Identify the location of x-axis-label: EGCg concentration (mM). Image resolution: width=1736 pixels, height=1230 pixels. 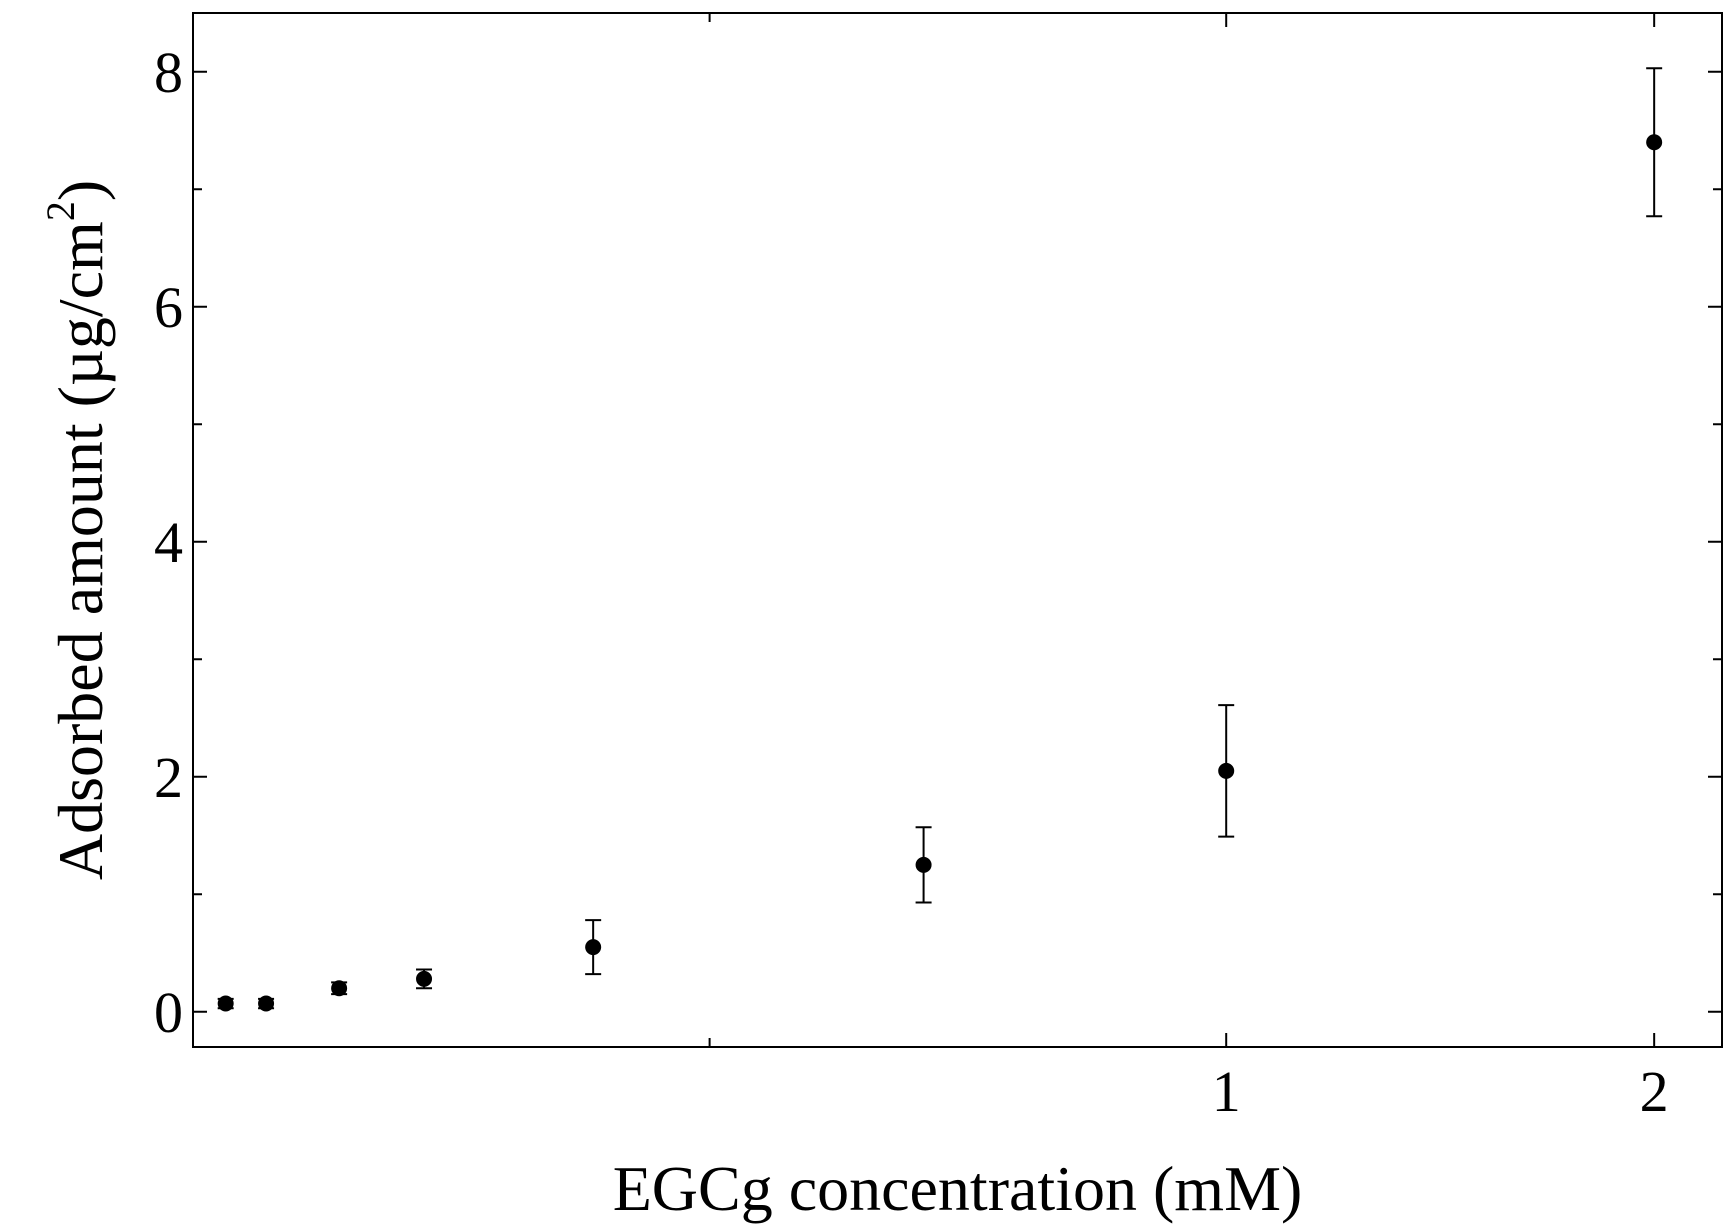
(958, 1188).